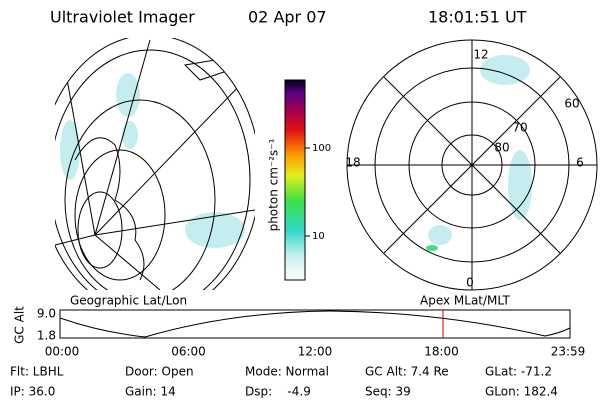 This screenshot has width=600, height=400. What do you see at coordinates (519, 128) in the screenshot?
I see `lat-label: 70` at bounding box center [519, 128].